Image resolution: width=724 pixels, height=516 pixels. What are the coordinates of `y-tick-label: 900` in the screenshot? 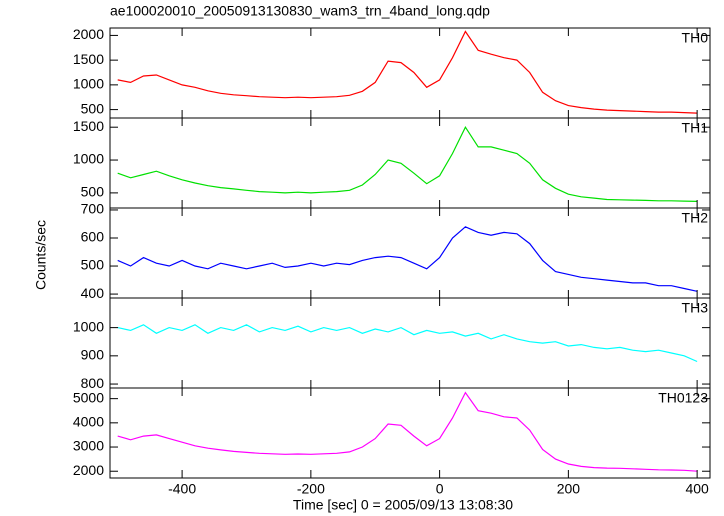 It's located at (93, 355).